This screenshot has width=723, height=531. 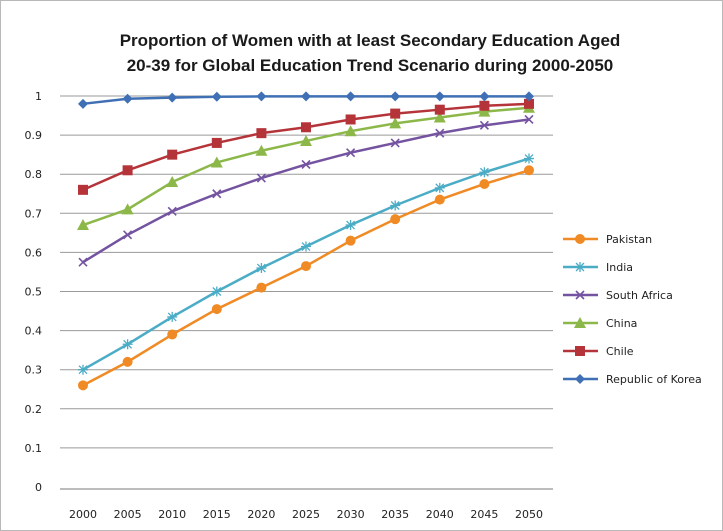 I want to click on x-tick-label: 2025, so click(x=306, y=514).